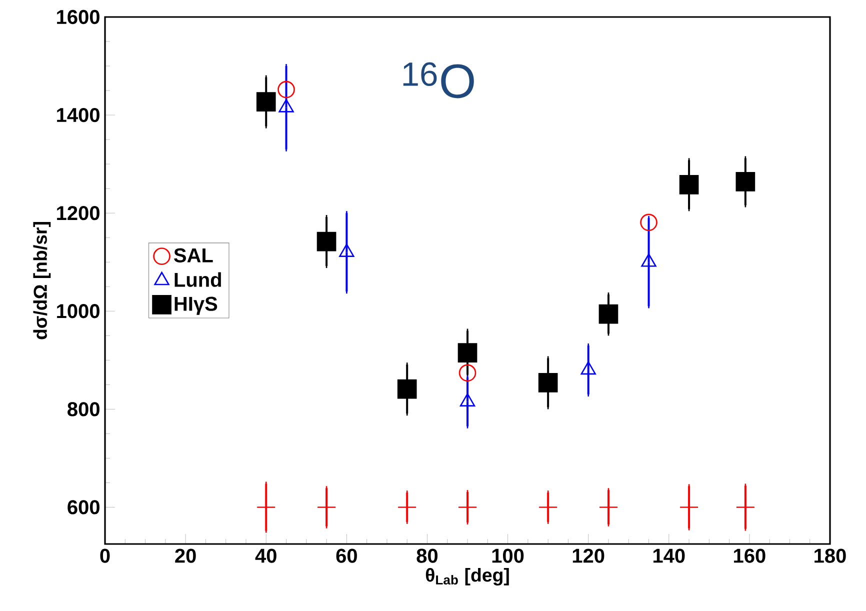 The image size is (866, 611). I want to click on x-tick-label: 180, so click(830, 555).